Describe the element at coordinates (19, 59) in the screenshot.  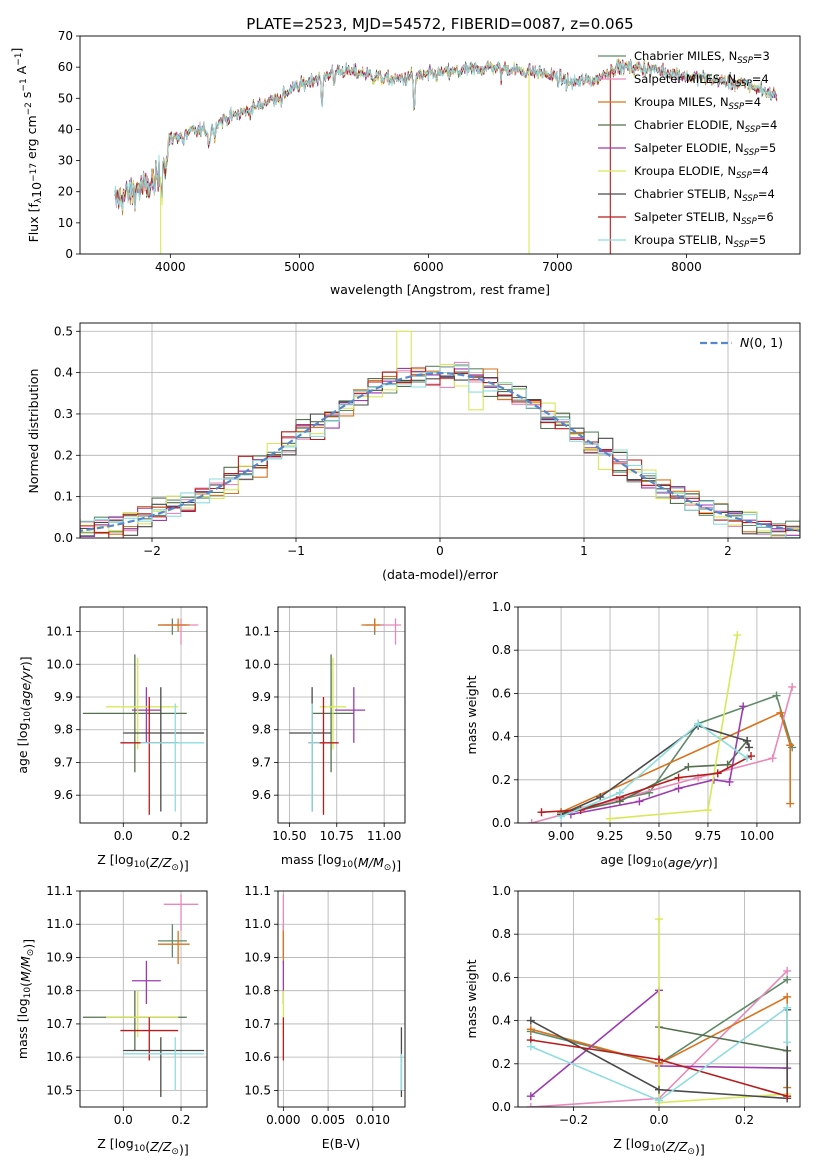
I see `label-part: −1` at that location.